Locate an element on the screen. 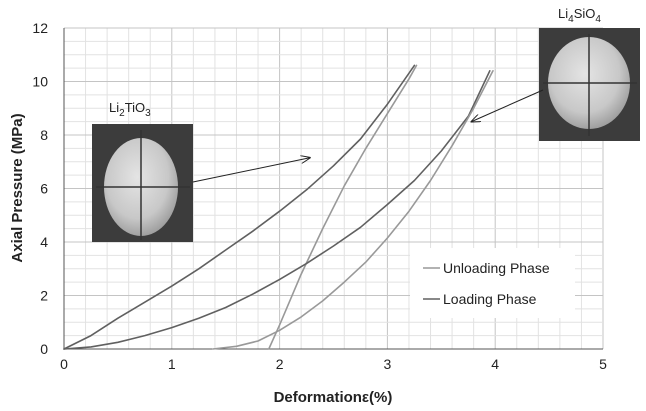 The image size is (646, 411). x-tick-label: 2 is located at coordinates (280, 364).